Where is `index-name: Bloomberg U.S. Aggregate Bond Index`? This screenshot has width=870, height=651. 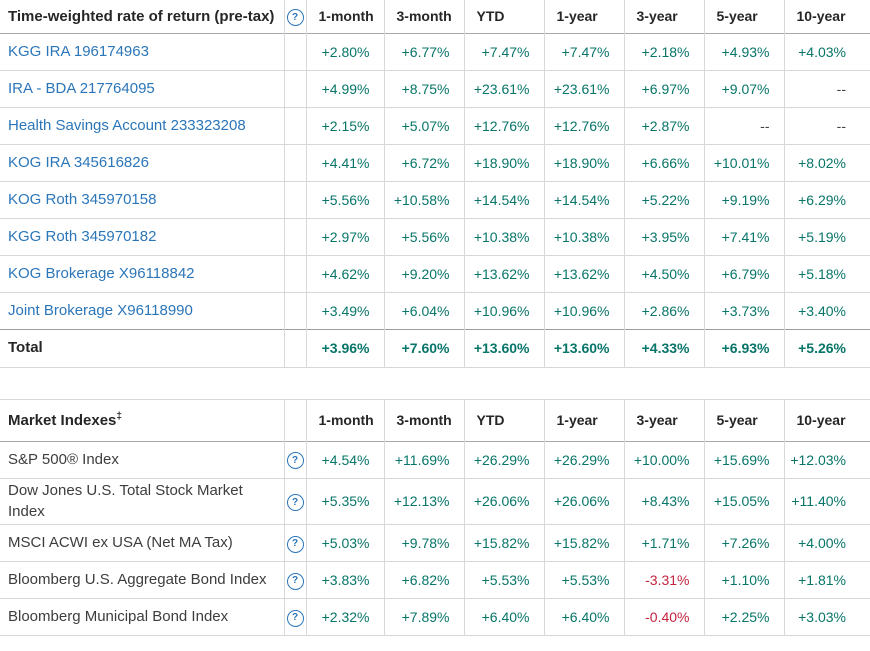
index-name: Bloomberg U.S. Aggregate Bond Index is located at coordinates (137, 580).